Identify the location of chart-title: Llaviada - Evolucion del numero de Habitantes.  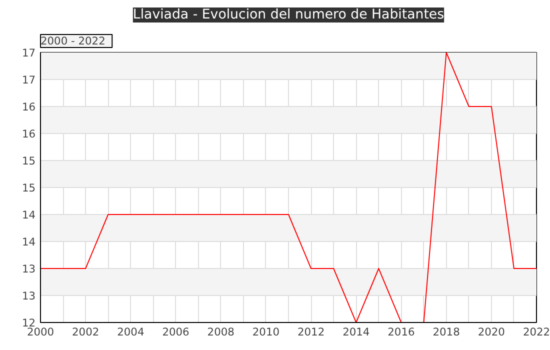
(288, 15).